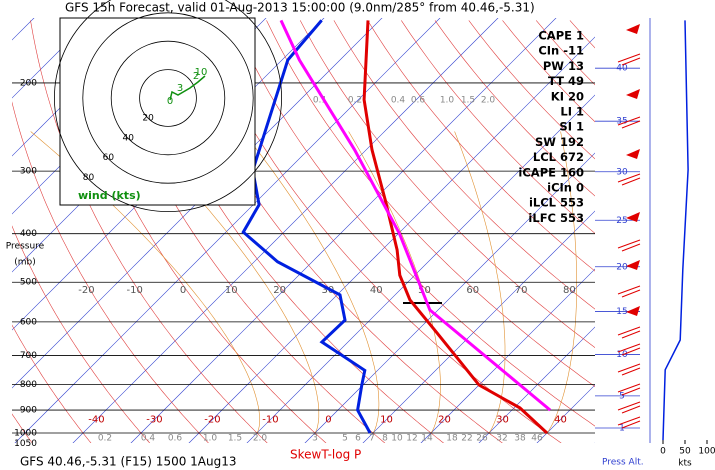  I want to click on y-axis-label: (mb), so click(25, 263).